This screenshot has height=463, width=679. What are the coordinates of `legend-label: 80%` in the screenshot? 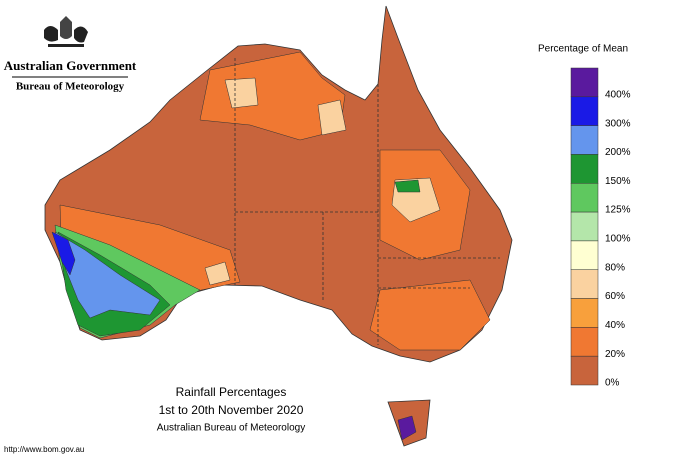 It's located at (615, 267).